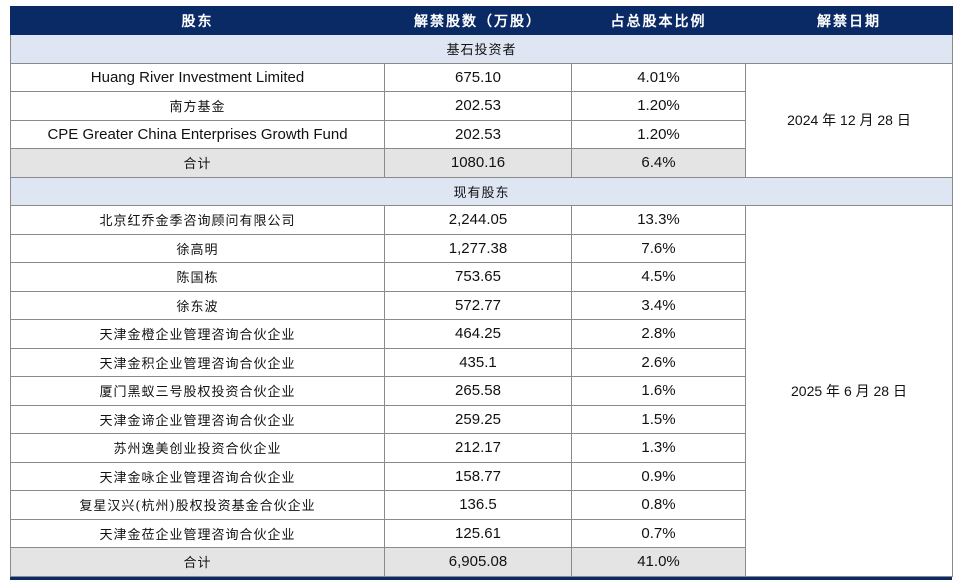 The height and width of the screenshot is (580, 960). Describe the element at coordinates (658, 362) in the screenshot. I see `share-ratio: 2.6%` at that location.